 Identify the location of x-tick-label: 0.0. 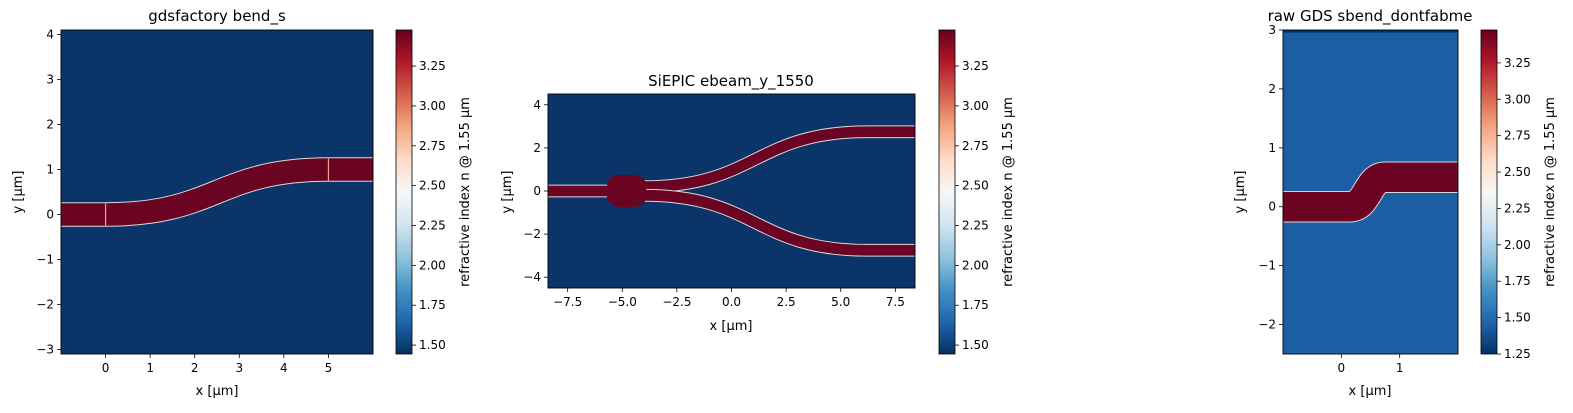
(731, 302).